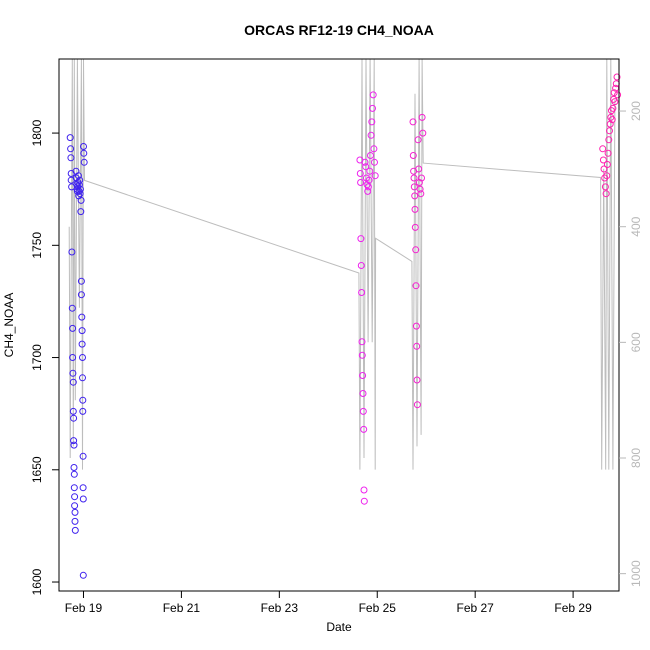 Image resolution: width=650 pixels, height=650 pixels. Describe the element at coordinates (378, 608) in the screenshot. I see `x-tick-label: Feb 25` at that location.